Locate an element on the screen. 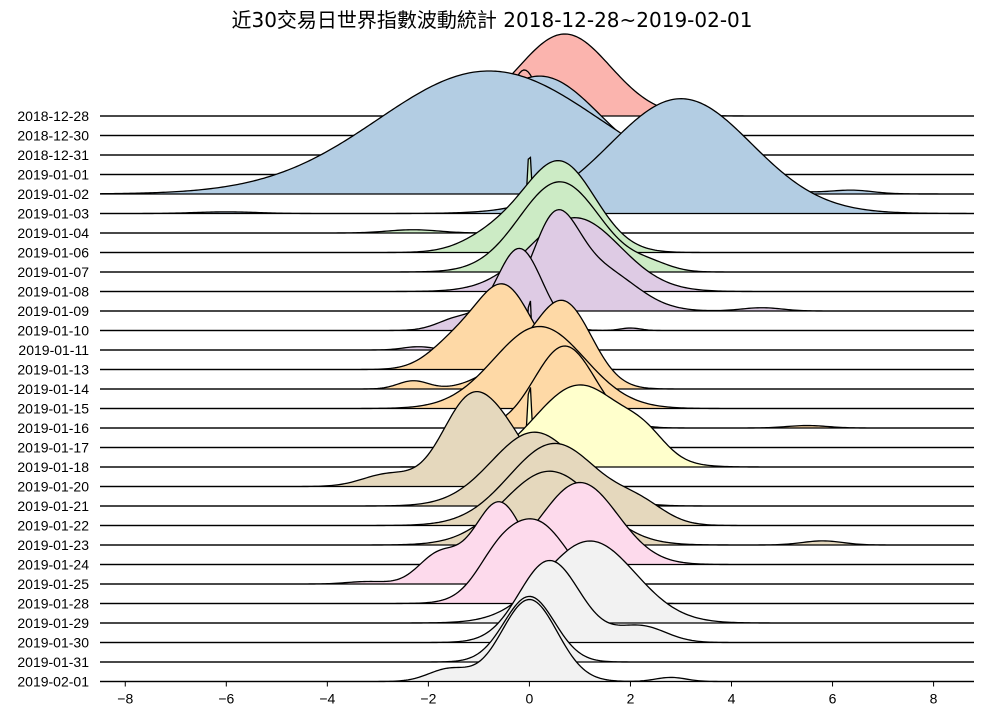 This screenshot has width=984, height=713. y-tick-label: 2018-12-31 is located at coordinates (53, 155).